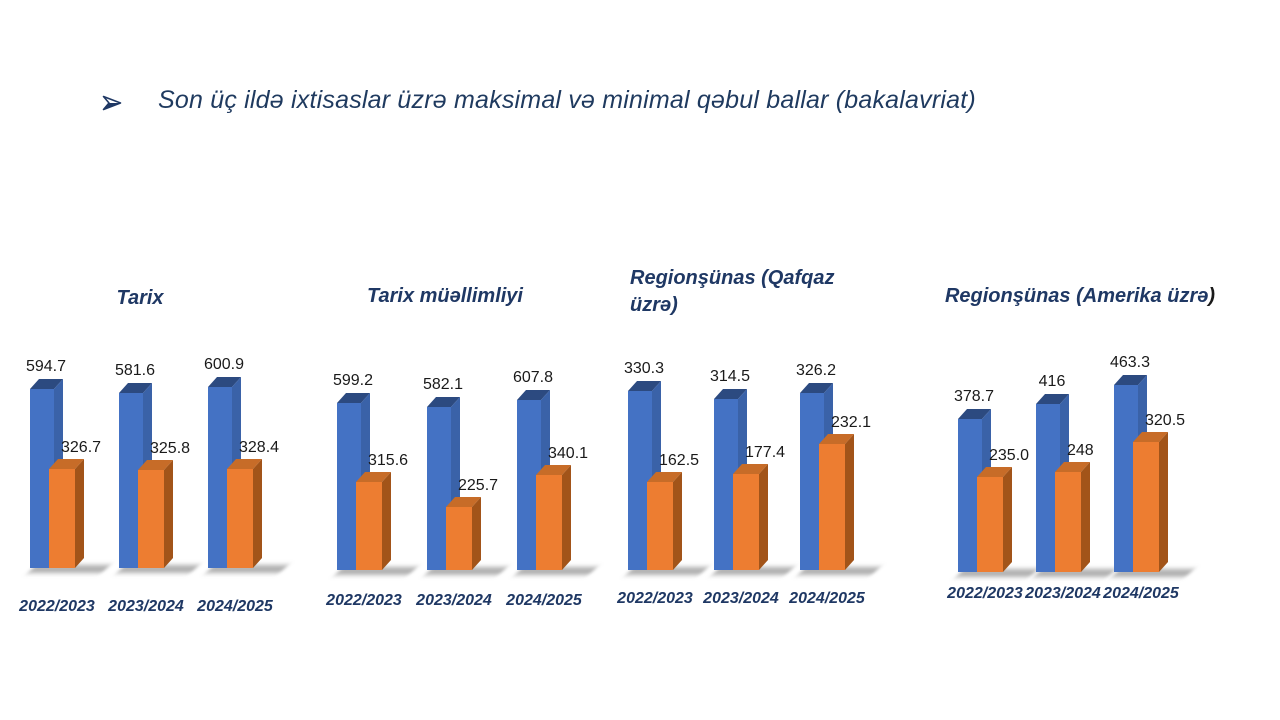 The width and height of the screenshot is (1280, 720). What do you see at coordinates (465, 415) in the screenshot?
I see `bar-group-2023/2024: 582.1 225.7` at bounding box center [465, 415].